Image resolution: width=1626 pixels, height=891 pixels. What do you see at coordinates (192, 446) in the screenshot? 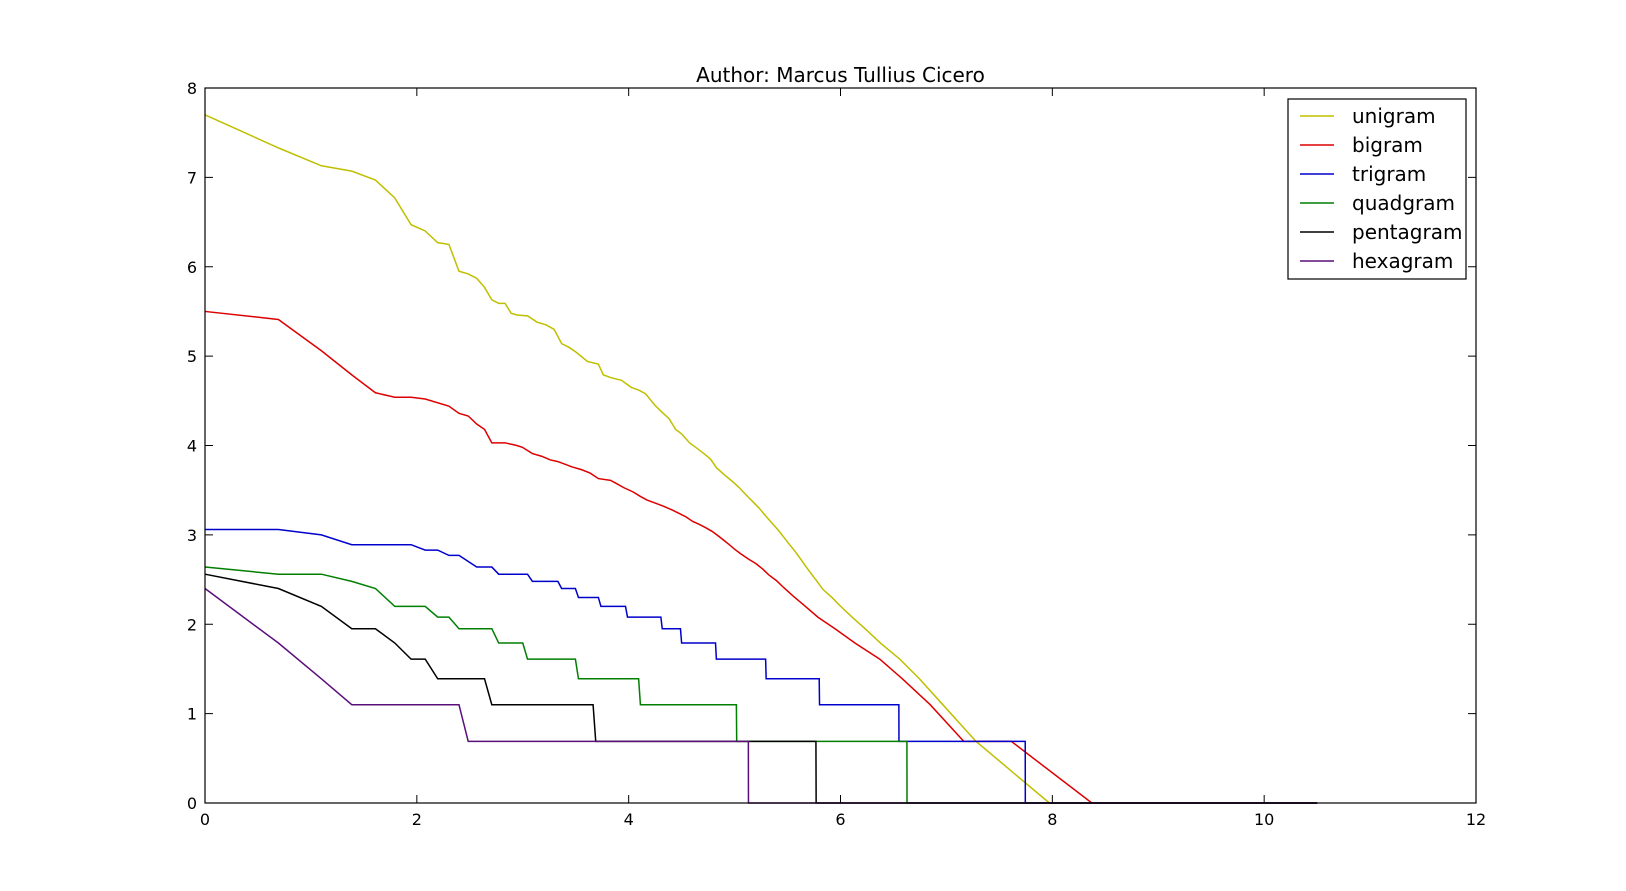
I see `y-tick-label: 4` at bounding box center [192, 446].